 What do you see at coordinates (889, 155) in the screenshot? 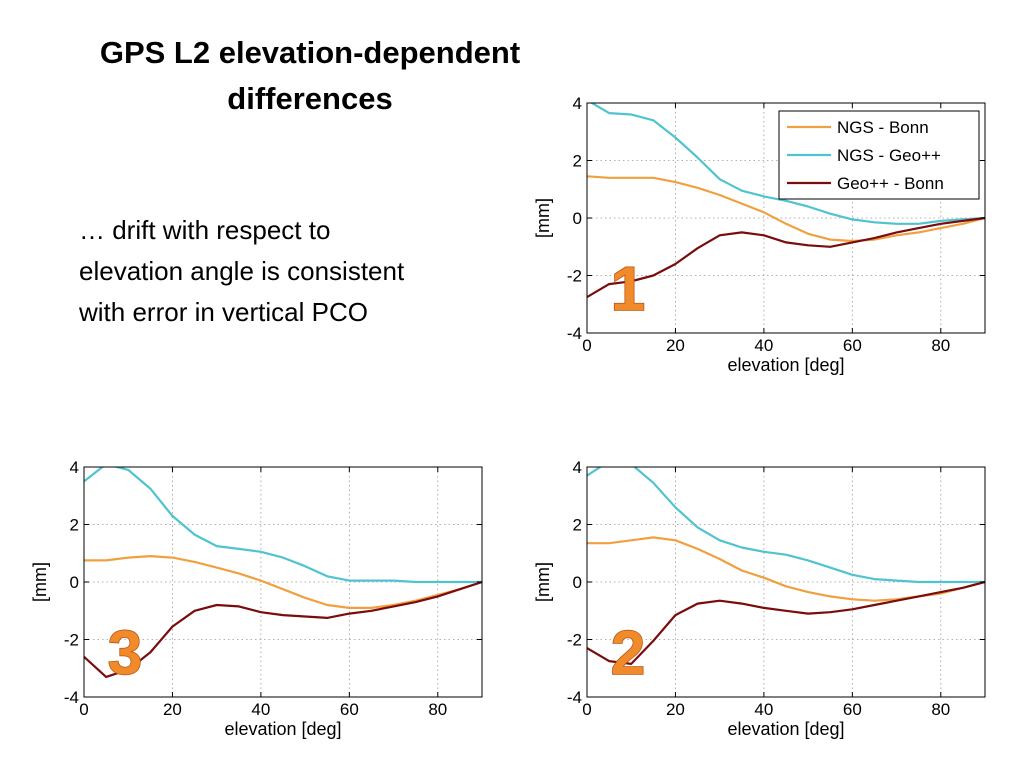
I see `legend-label: NGS - Geo++` at bounding box center [889, 155].